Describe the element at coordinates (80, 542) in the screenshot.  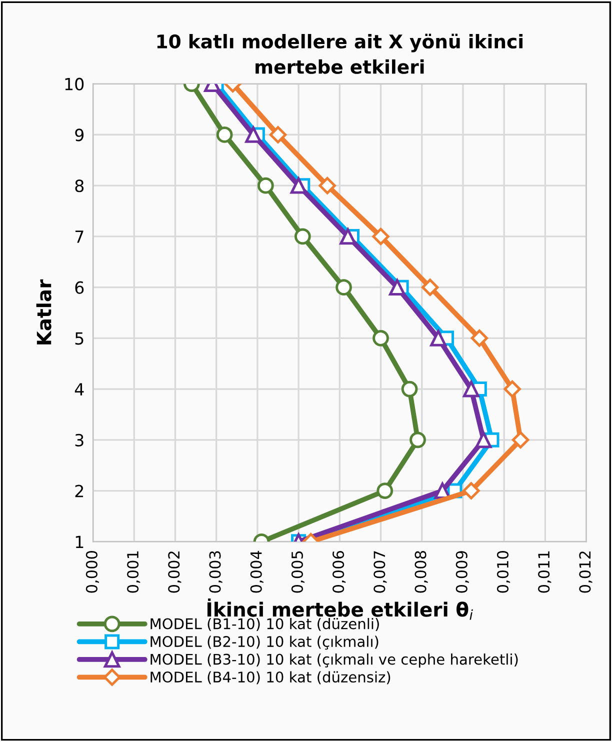
I see `y-tick-label: 1` at that location.